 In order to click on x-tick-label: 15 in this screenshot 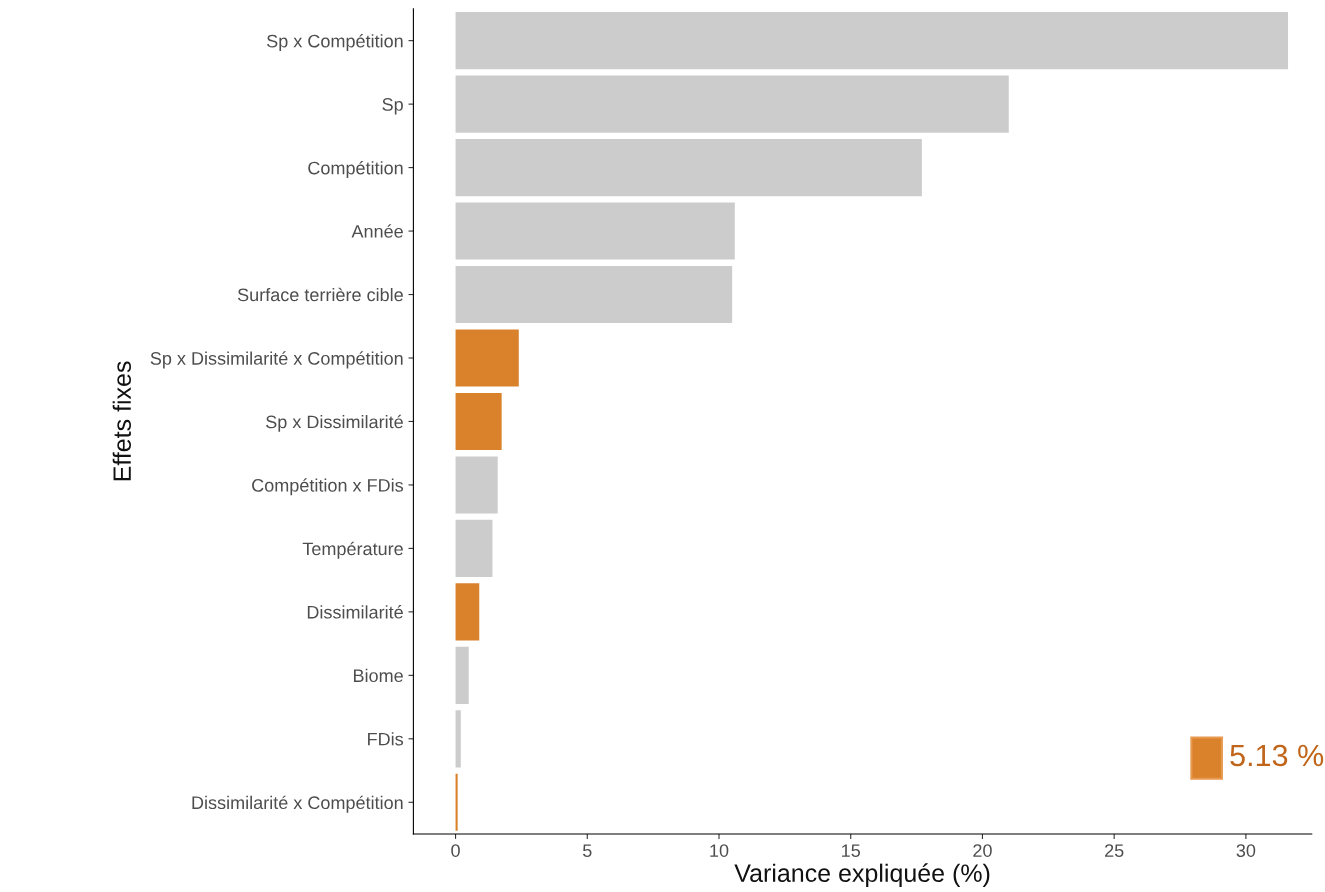, I will do `click(851, 850)`.